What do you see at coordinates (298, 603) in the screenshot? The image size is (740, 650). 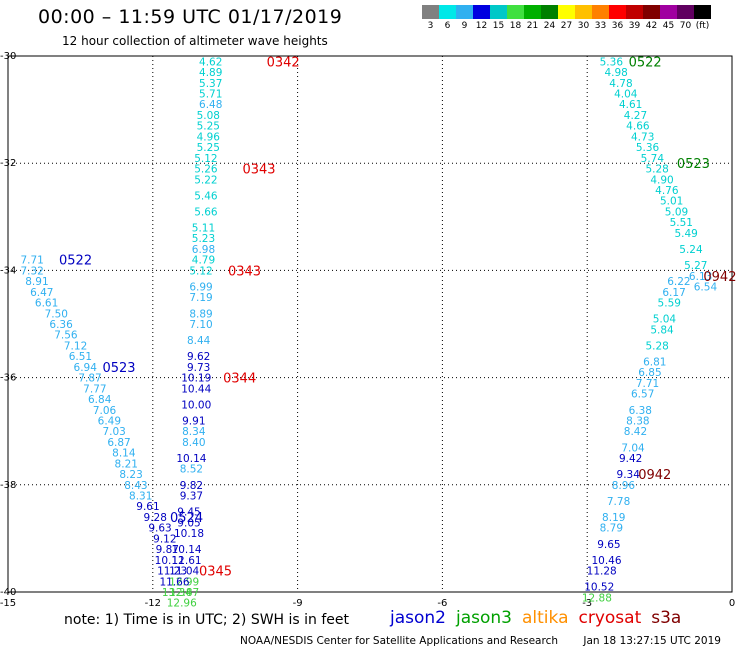 I see `x-tick-label: -9` at bounding box center [298, 603].